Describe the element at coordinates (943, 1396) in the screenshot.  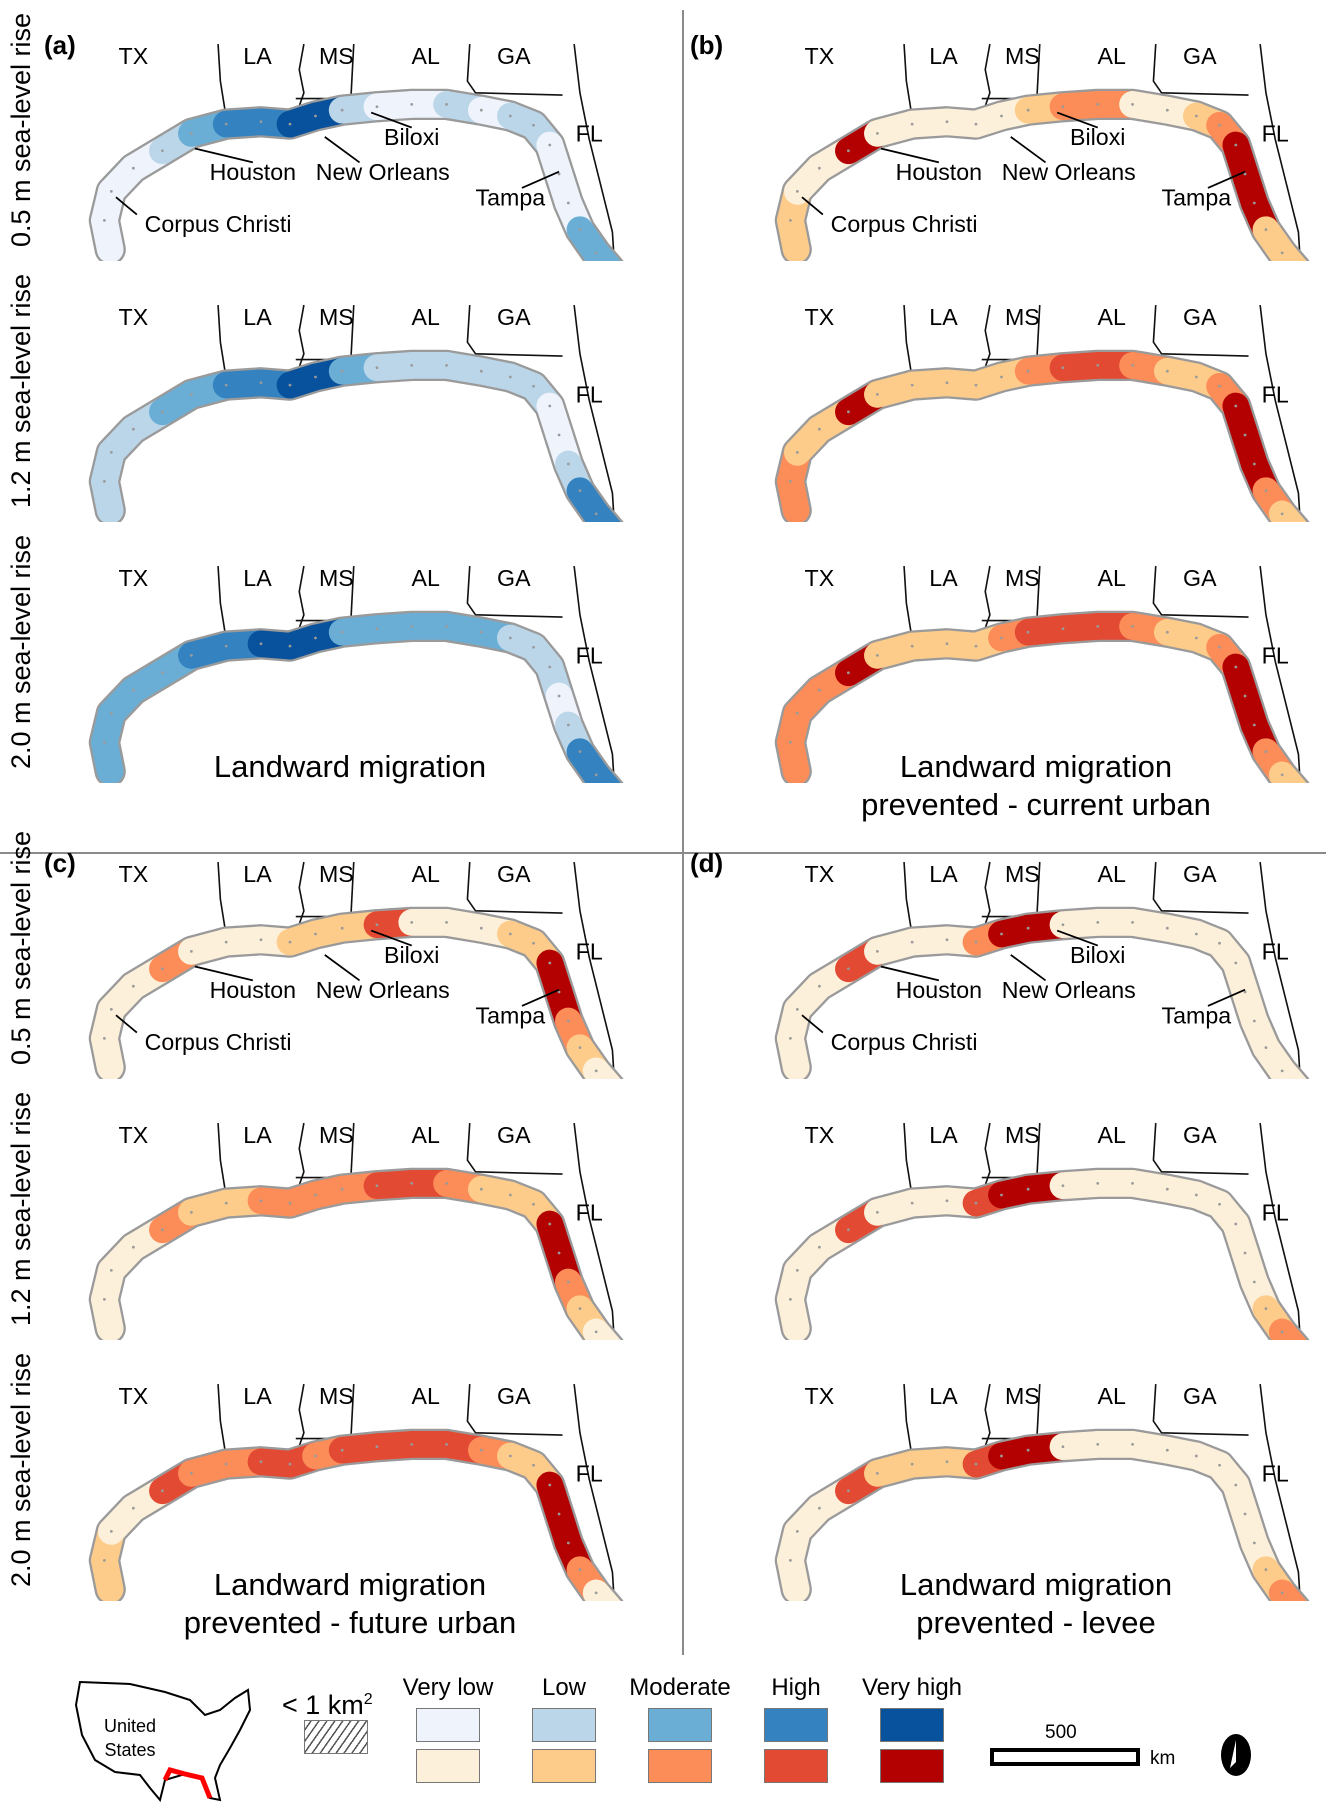
I see `state-label-la: LA` at that location.